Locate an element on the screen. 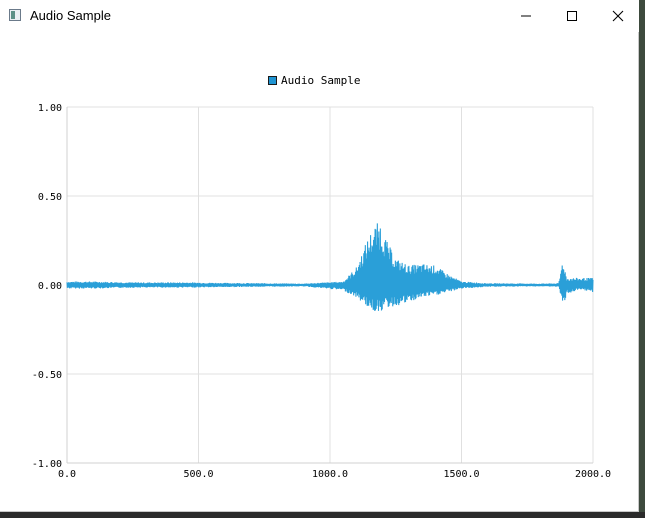 The image size is (645, 518). chart-legend: Audio Sample is located at coordinates (314, 80).